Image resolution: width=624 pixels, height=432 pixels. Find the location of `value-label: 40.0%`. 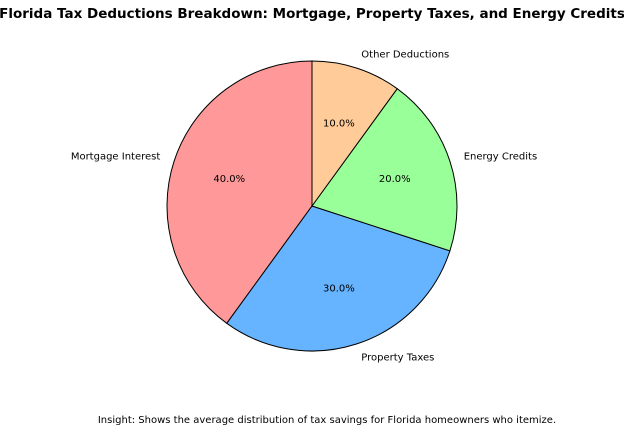

value-label: 40.0% is located at coordinates (229, 179).